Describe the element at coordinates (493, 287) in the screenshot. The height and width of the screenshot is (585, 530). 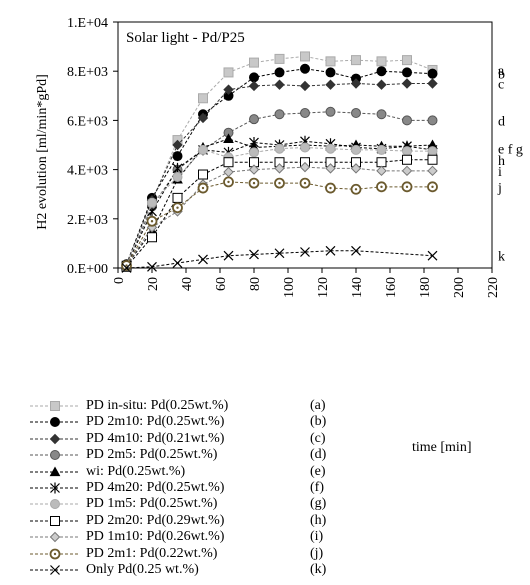
I see `x-tick-label: 220` at that location.